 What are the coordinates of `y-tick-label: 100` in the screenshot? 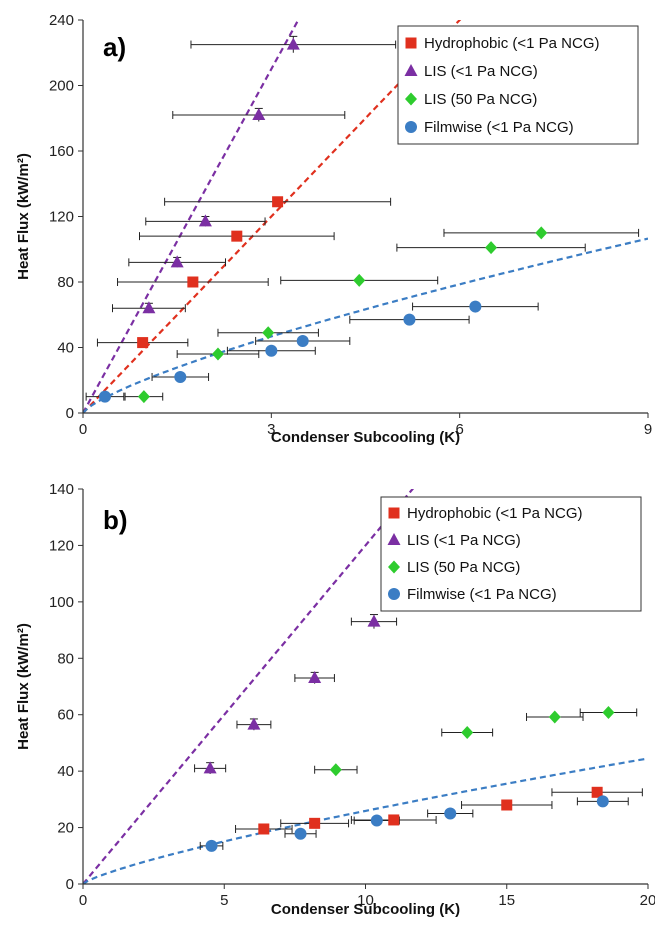 It's located at (61, 602).